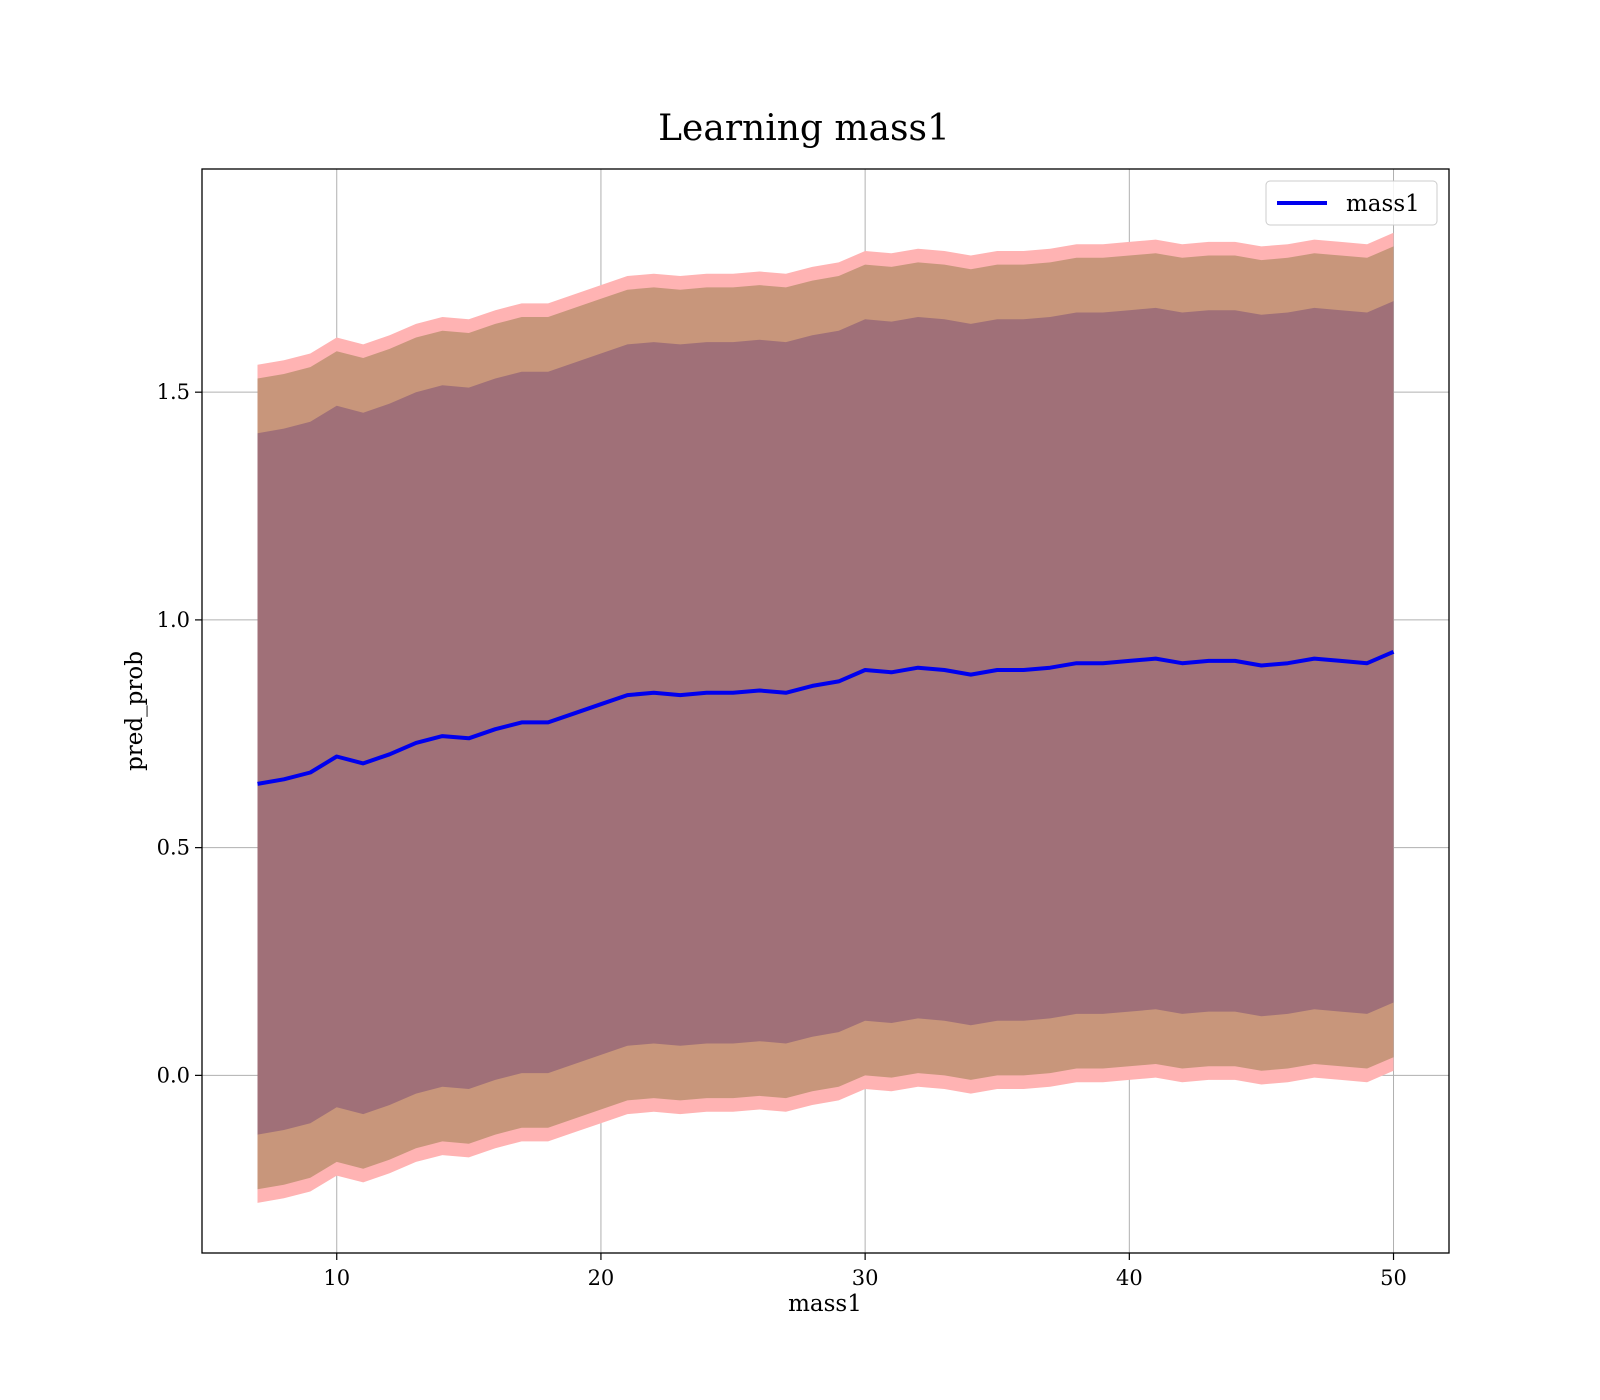 The width and height of the screenshot is (1600, 1400). I want to click on x-axis-ticks: 10 20 30 40 50, so click(865, 1271).